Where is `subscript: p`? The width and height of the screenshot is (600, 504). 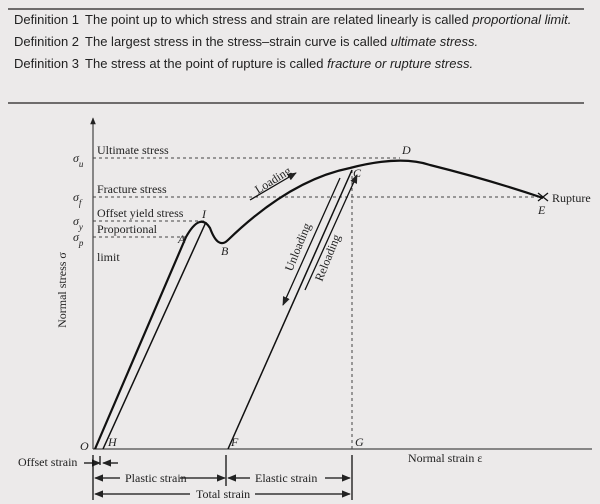
subscript: p is located at coordinates (81, 243).